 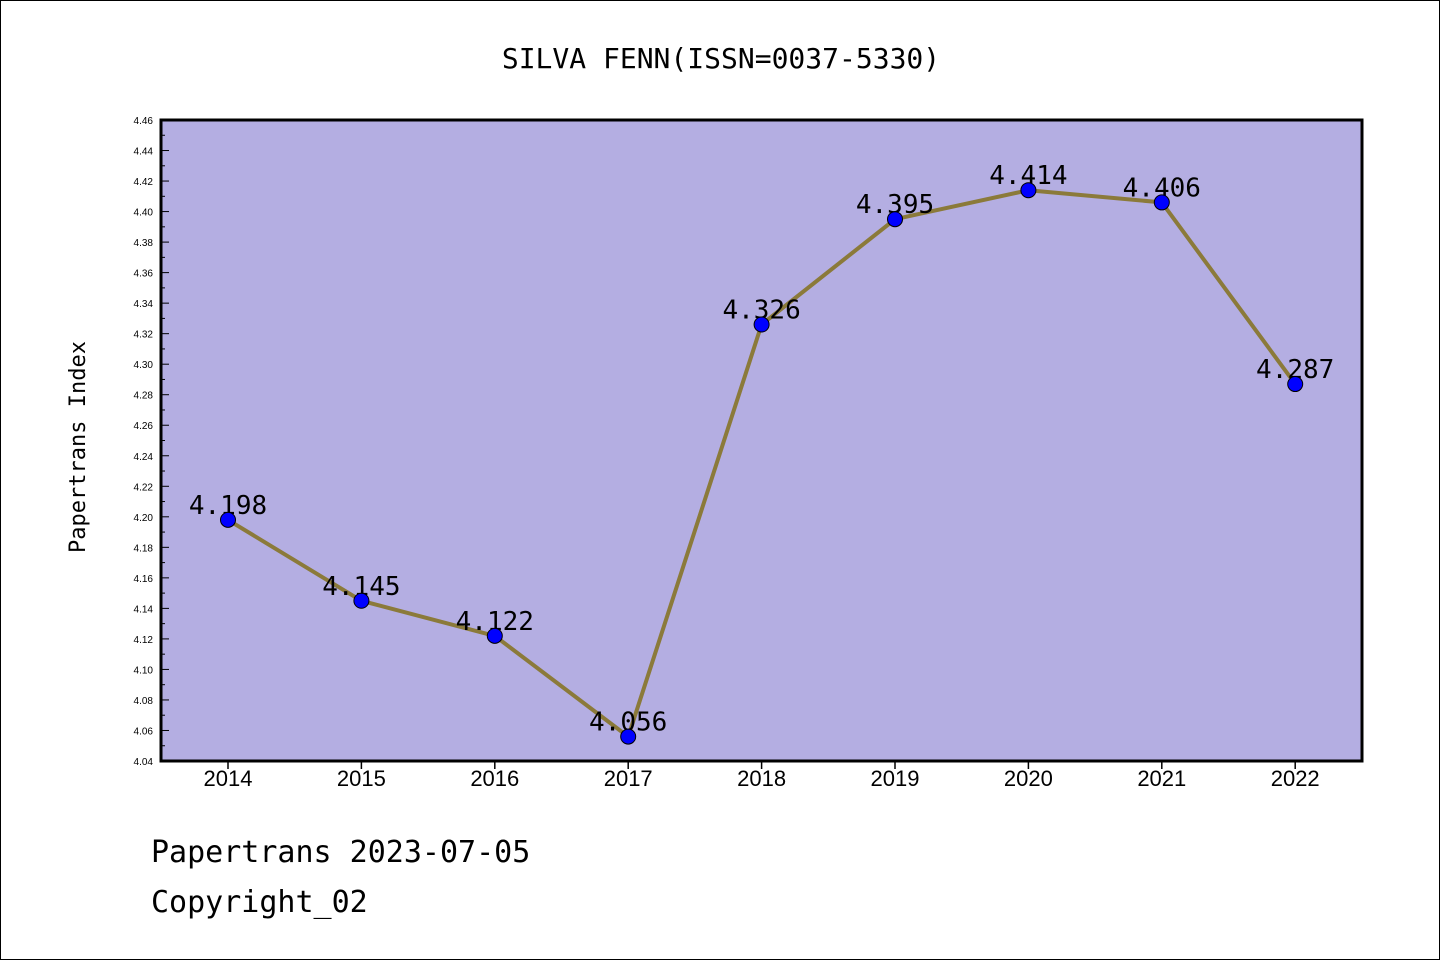 What do you see at coordinates (341, 852) in the screenshot?
I see `footer-date: Papertrans 2023-07-05` at bounding box center [341, 852].